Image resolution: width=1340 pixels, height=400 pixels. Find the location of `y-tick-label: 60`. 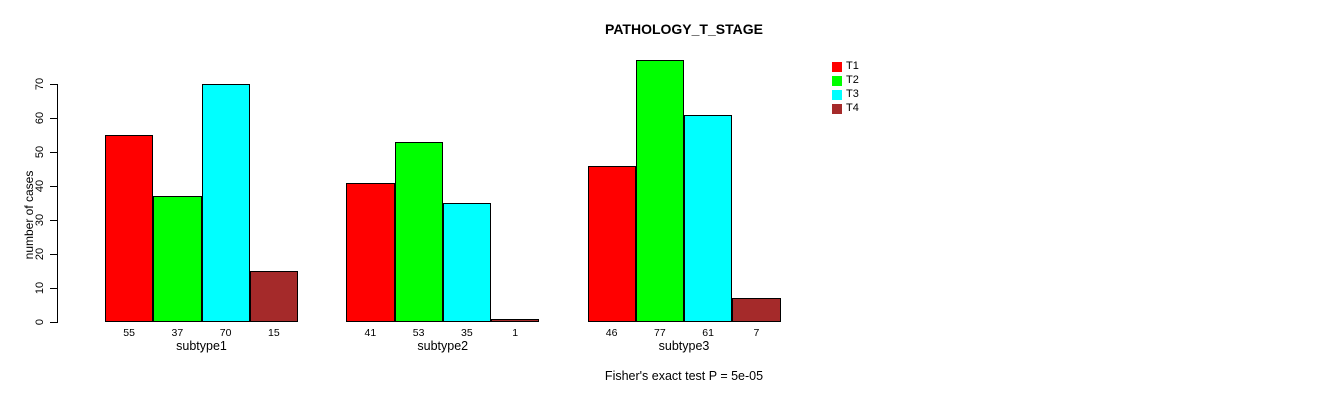

y-tick-label: 60 is located at coordinates (40, 118).